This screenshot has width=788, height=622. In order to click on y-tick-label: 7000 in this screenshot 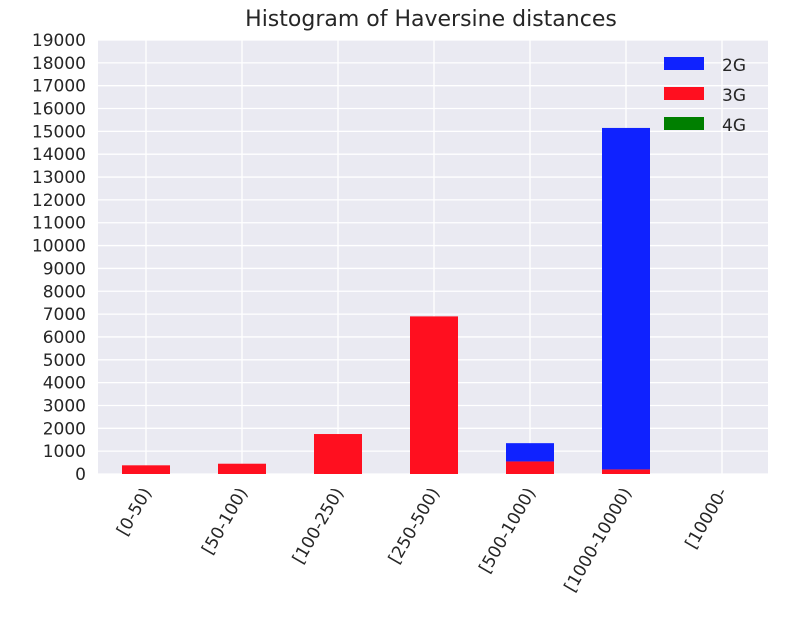, I will do `click(64, 315)`.